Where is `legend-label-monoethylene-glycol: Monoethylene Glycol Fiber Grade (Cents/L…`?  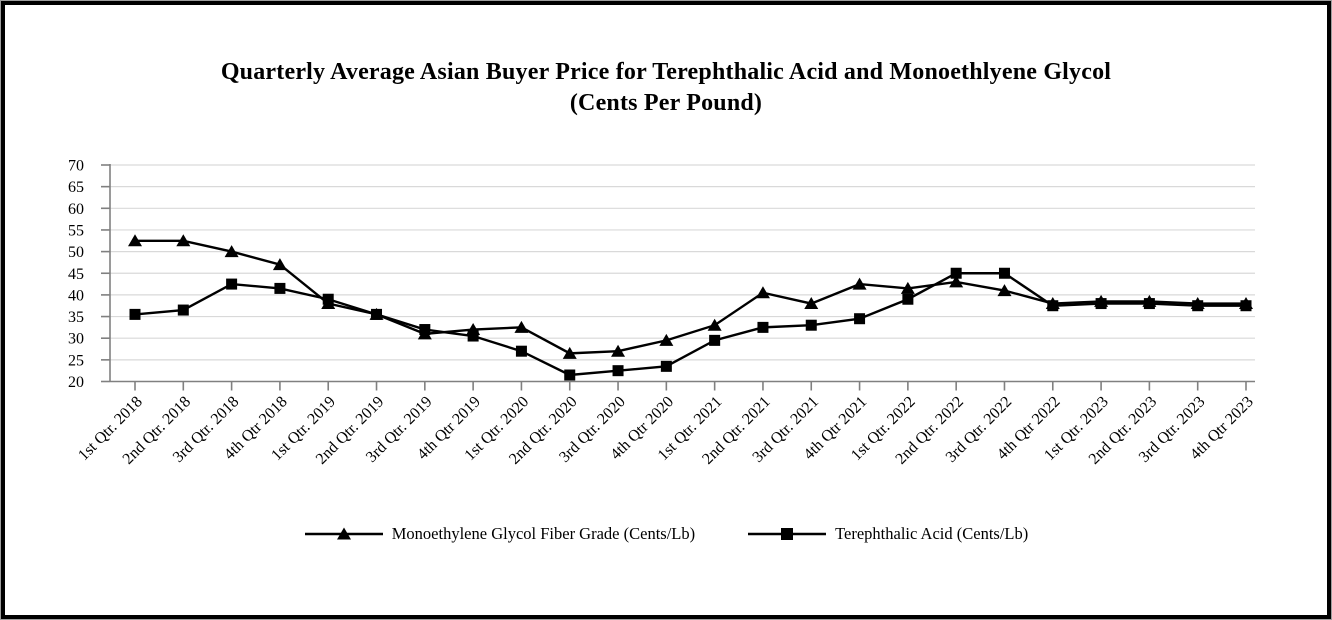
legend-label-monoethylene-glycol: Monoethylene Glycol Fiber Grade (Cents/L… is located at coordinates (543, 533).